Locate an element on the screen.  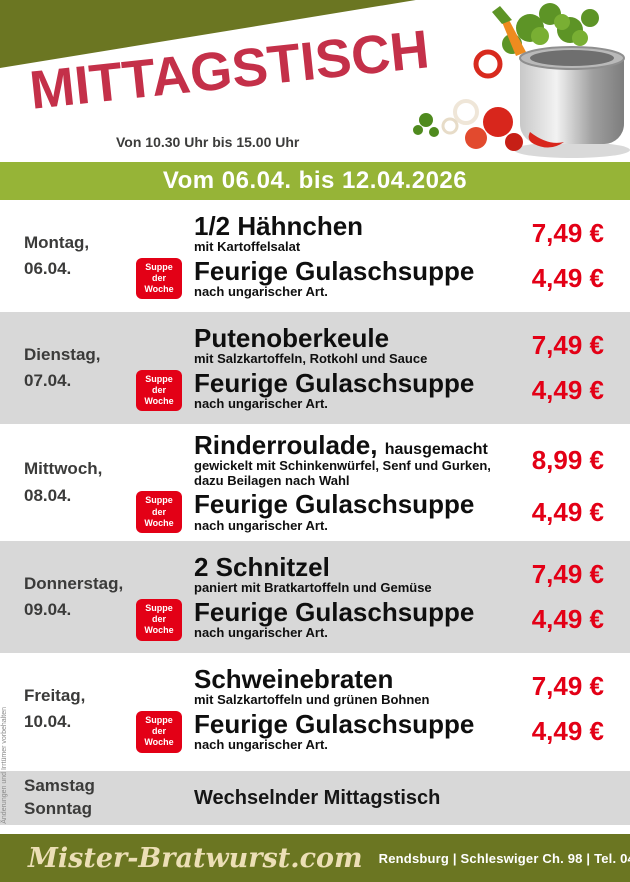
day-name: Freitag, is located at coordinates (55, 695).